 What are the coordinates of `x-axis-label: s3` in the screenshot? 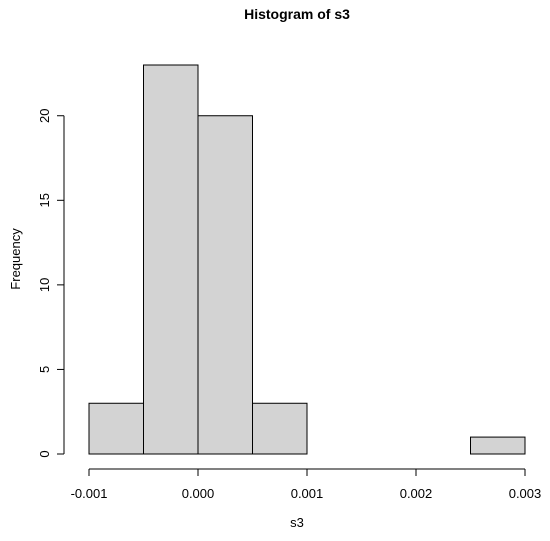 It's located at (297, 522).